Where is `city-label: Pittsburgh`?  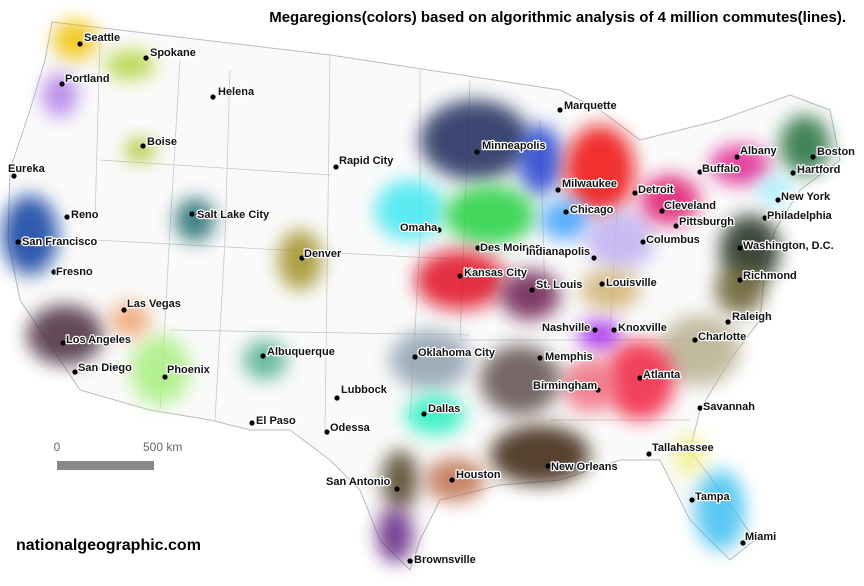 city-label: Pittsburgh is located at coordinates (706, 222).